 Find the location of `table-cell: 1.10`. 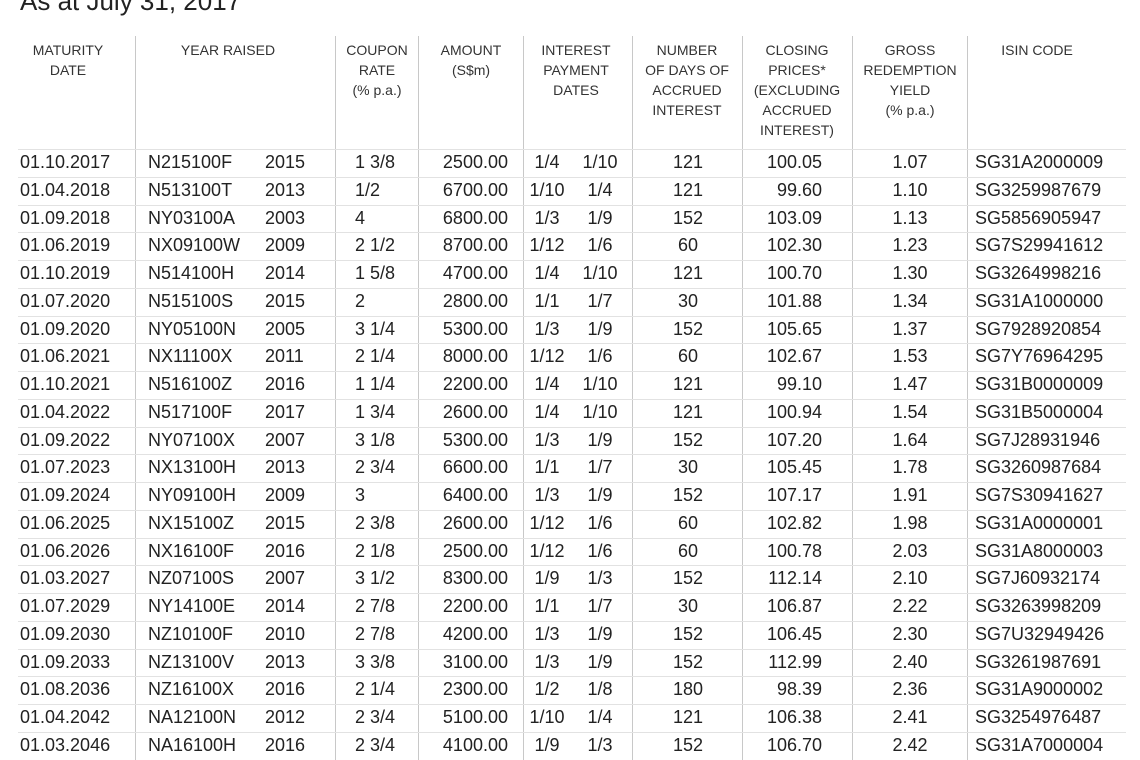

table-cell: 1.10 is located at coordinates (910, 189).